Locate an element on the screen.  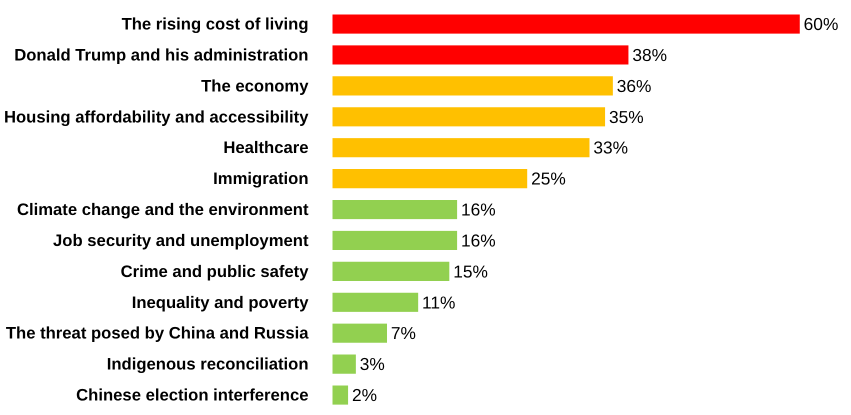
y-tick-label: Job security and unemployment is located at coordinates (181, 240).